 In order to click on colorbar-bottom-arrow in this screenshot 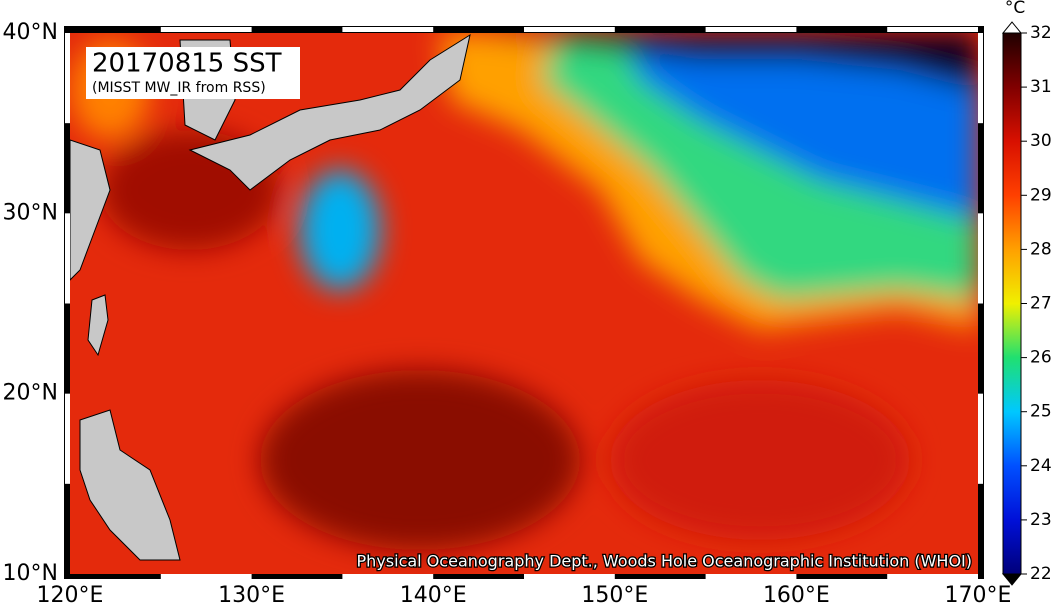, I will do `click(1012, 579)`.